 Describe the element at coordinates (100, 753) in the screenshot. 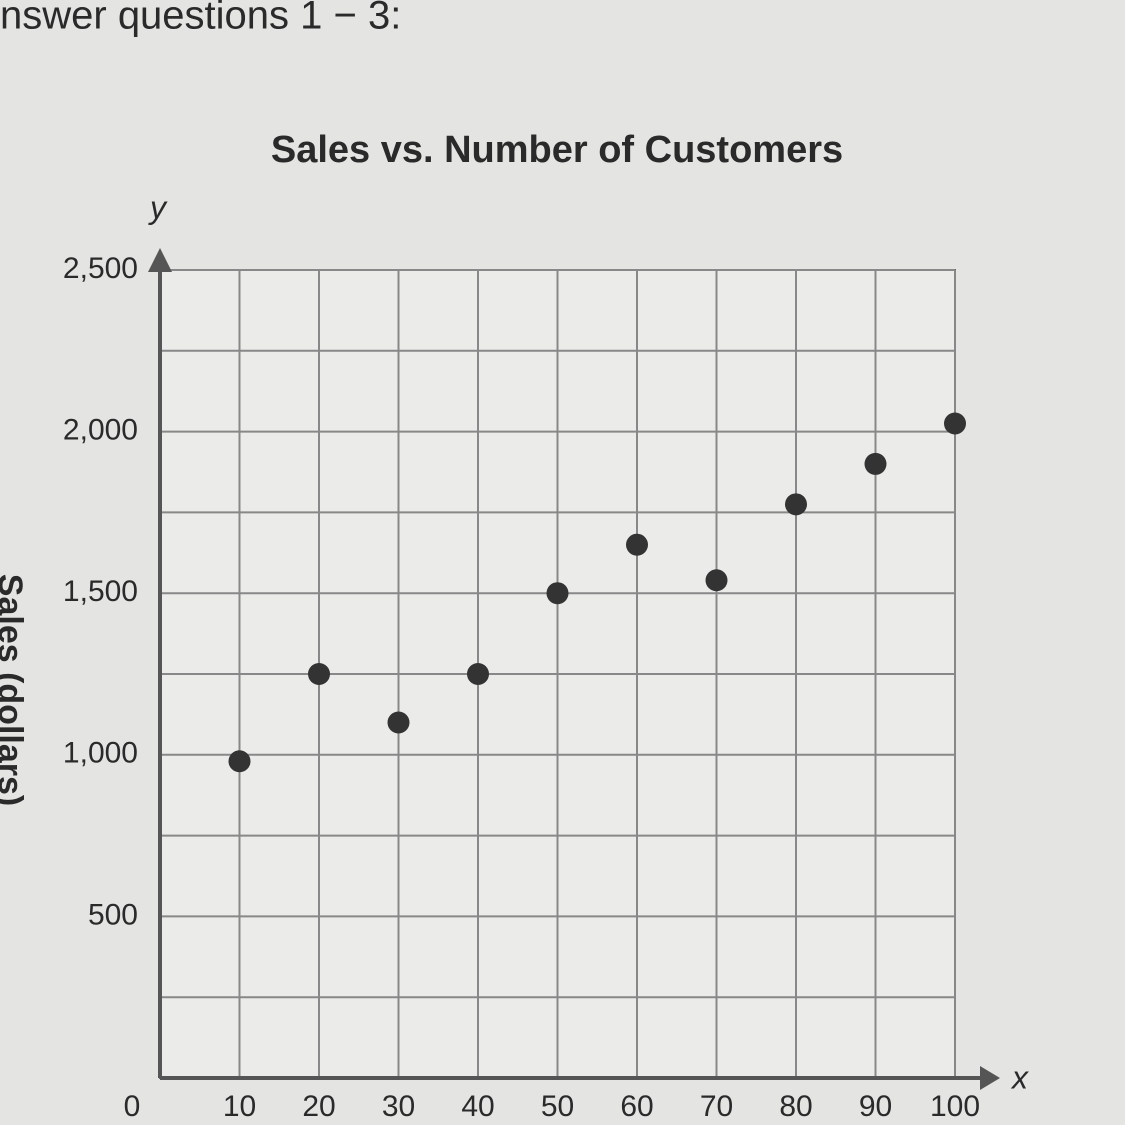

I see `y-tick-label: 1,000` at that location.